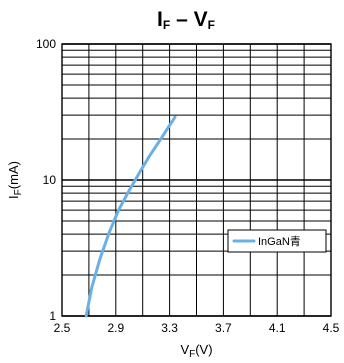  What do you see at coordinates (331, 328) in the screenshot?
I see `x-tick-label: 4.5` at bounding box center [331, 328].